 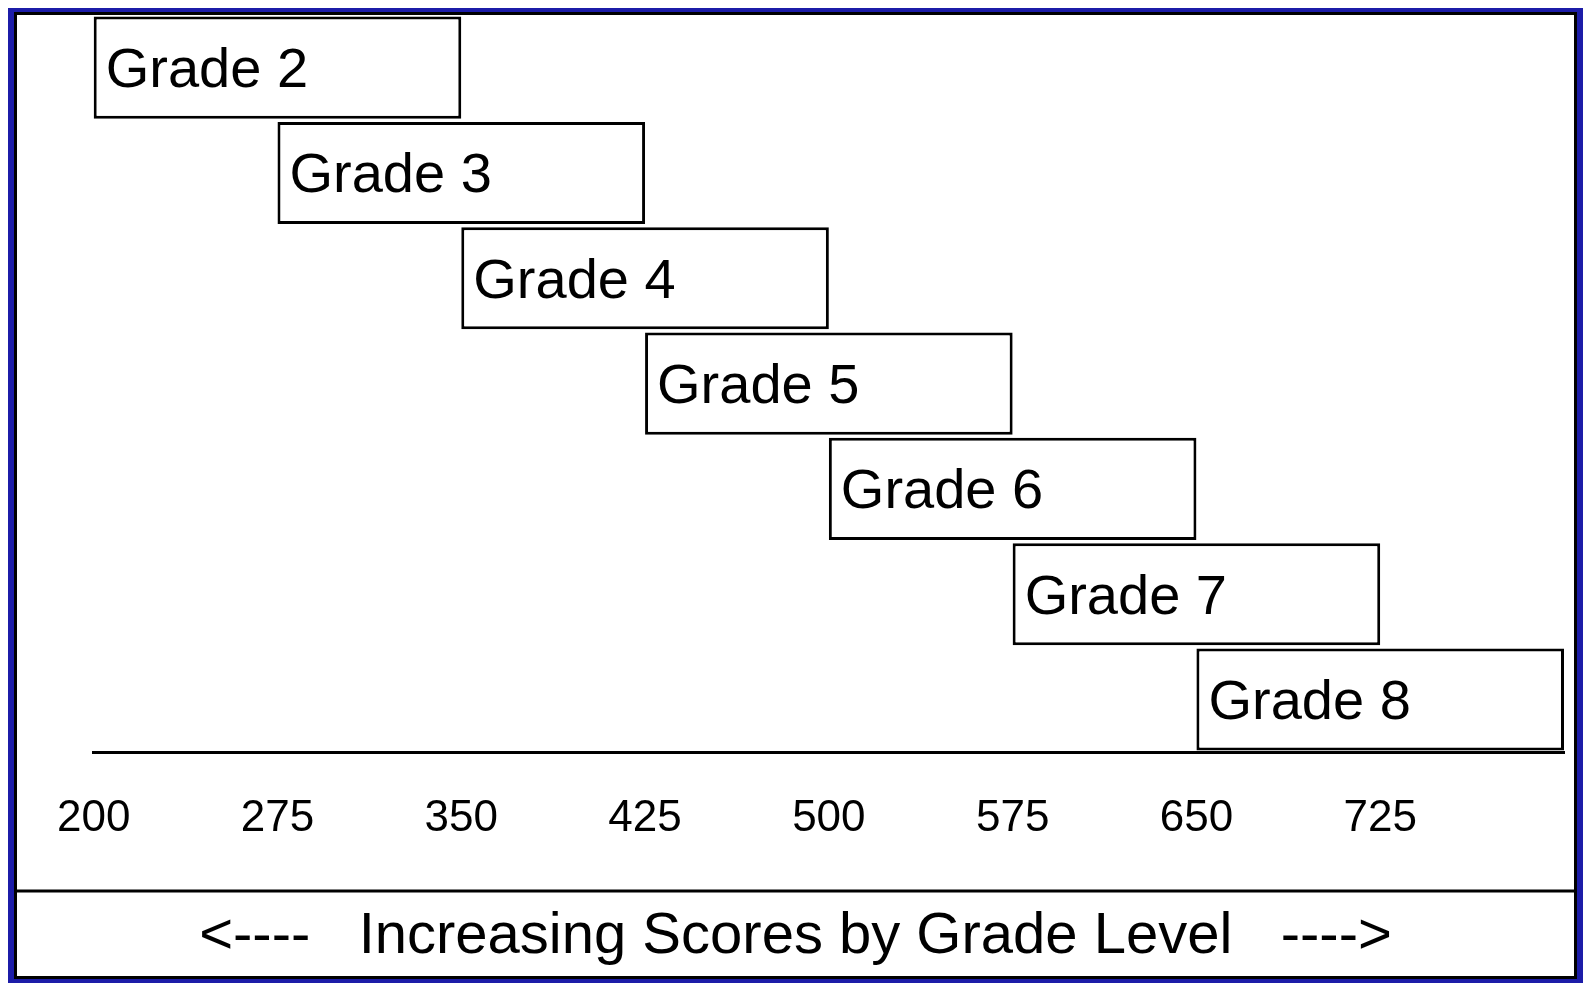 I want to click on x-tick-label: 575, so click(x=1012, y=815).